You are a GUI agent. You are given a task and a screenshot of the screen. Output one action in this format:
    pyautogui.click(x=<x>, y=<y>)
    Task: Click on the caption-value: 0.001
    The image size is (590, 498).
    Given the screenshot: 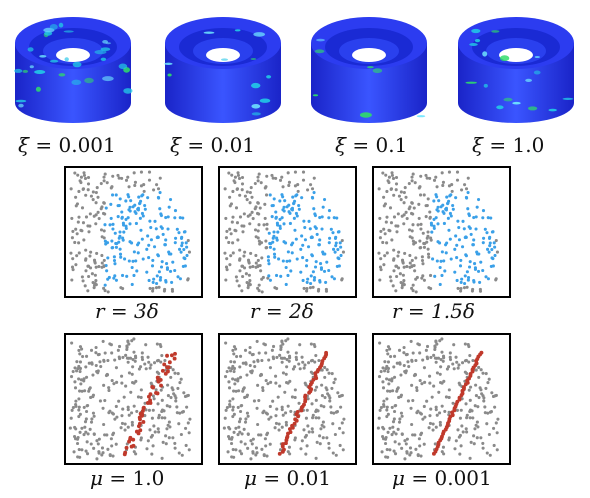 What is the action you would take?
    pyautogui.click(x=87, y=145)
    